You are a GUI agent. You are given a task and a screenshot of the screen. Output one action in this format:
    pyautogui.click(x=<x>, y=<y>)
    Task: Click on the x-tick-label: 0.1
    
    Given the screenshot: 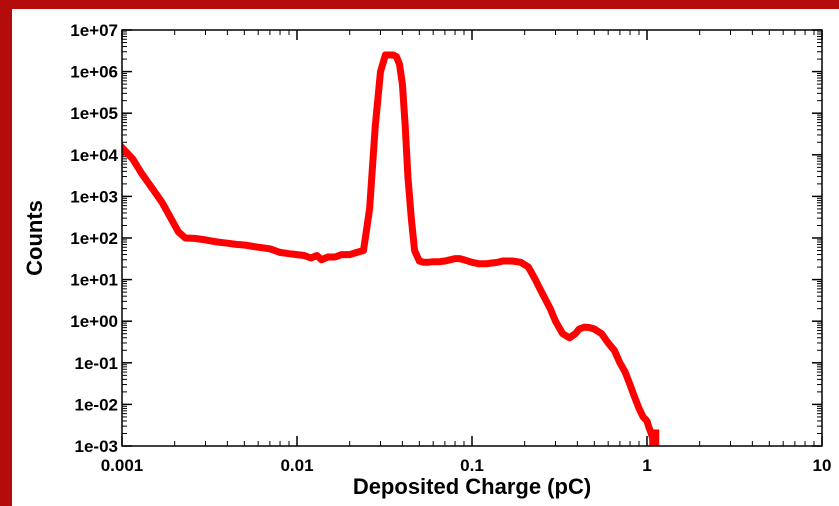 What is the action you would take?
    pyautogui.click(x=472, y=465)
    